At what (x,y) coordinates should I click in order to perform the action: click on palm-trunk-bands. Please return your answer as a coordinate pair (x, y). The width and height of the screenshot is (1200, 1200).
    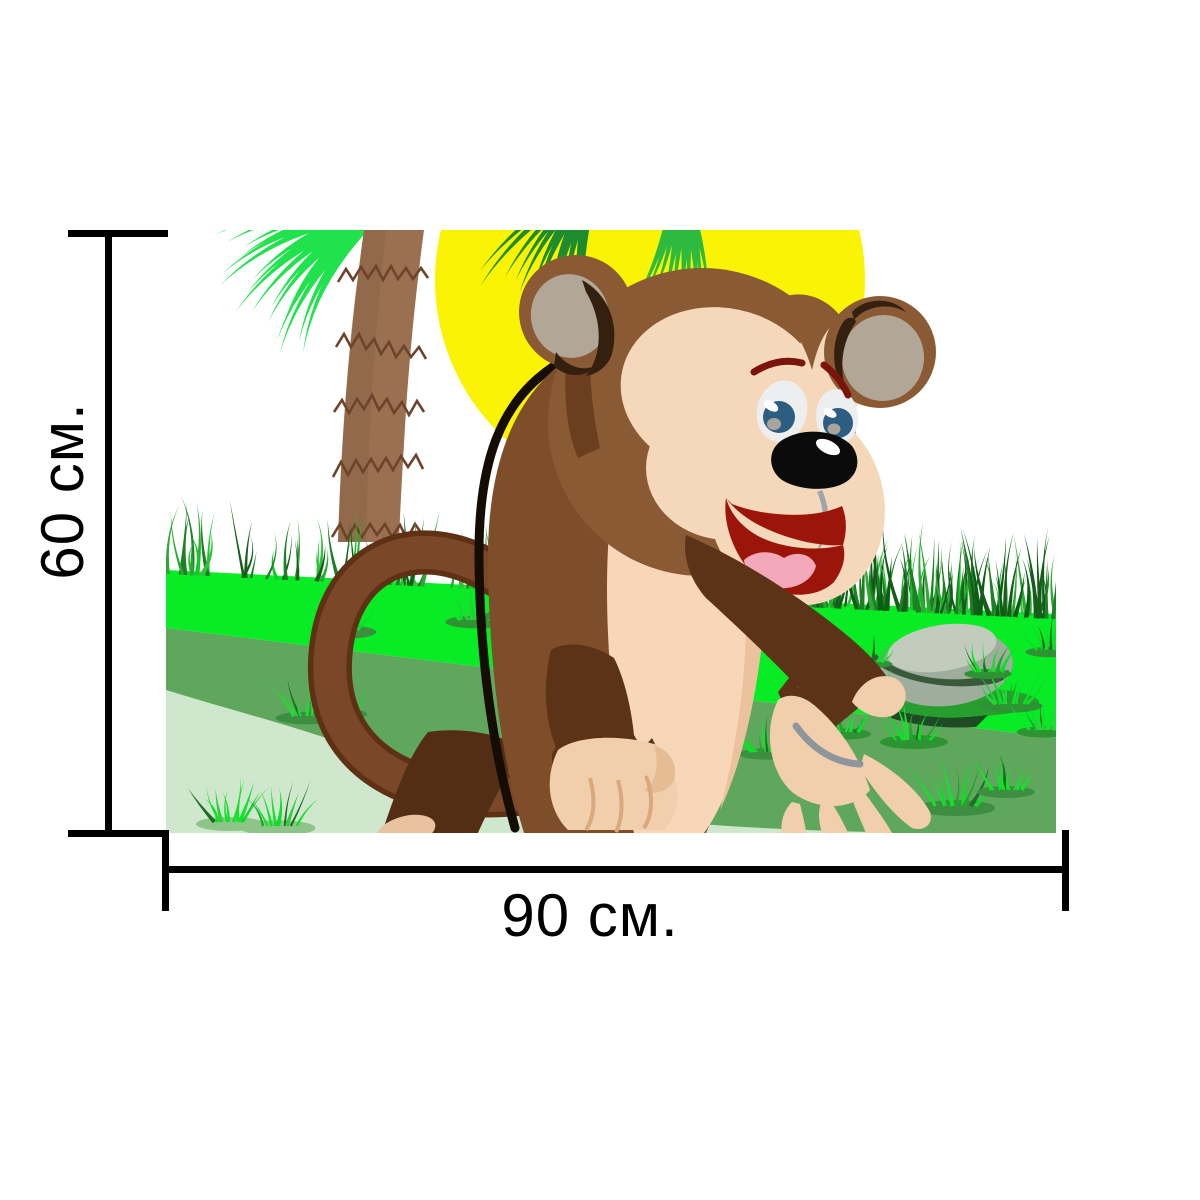
    Looking at the image, I should click on (380, 402).